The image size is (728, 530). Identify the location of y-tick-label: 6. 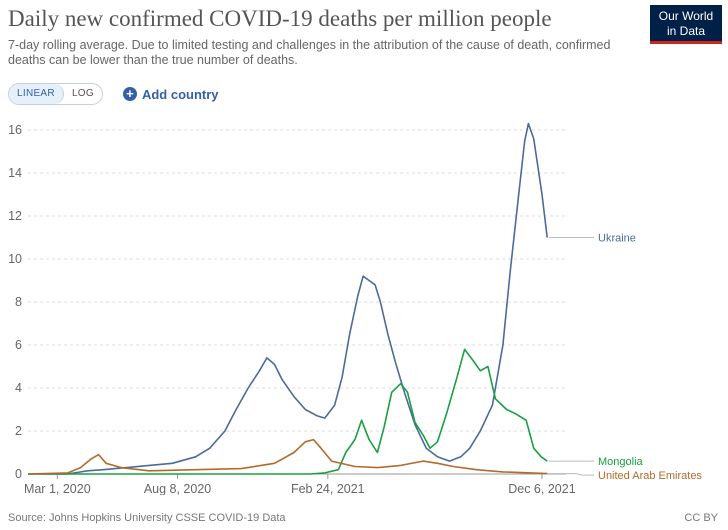
(18, 345).